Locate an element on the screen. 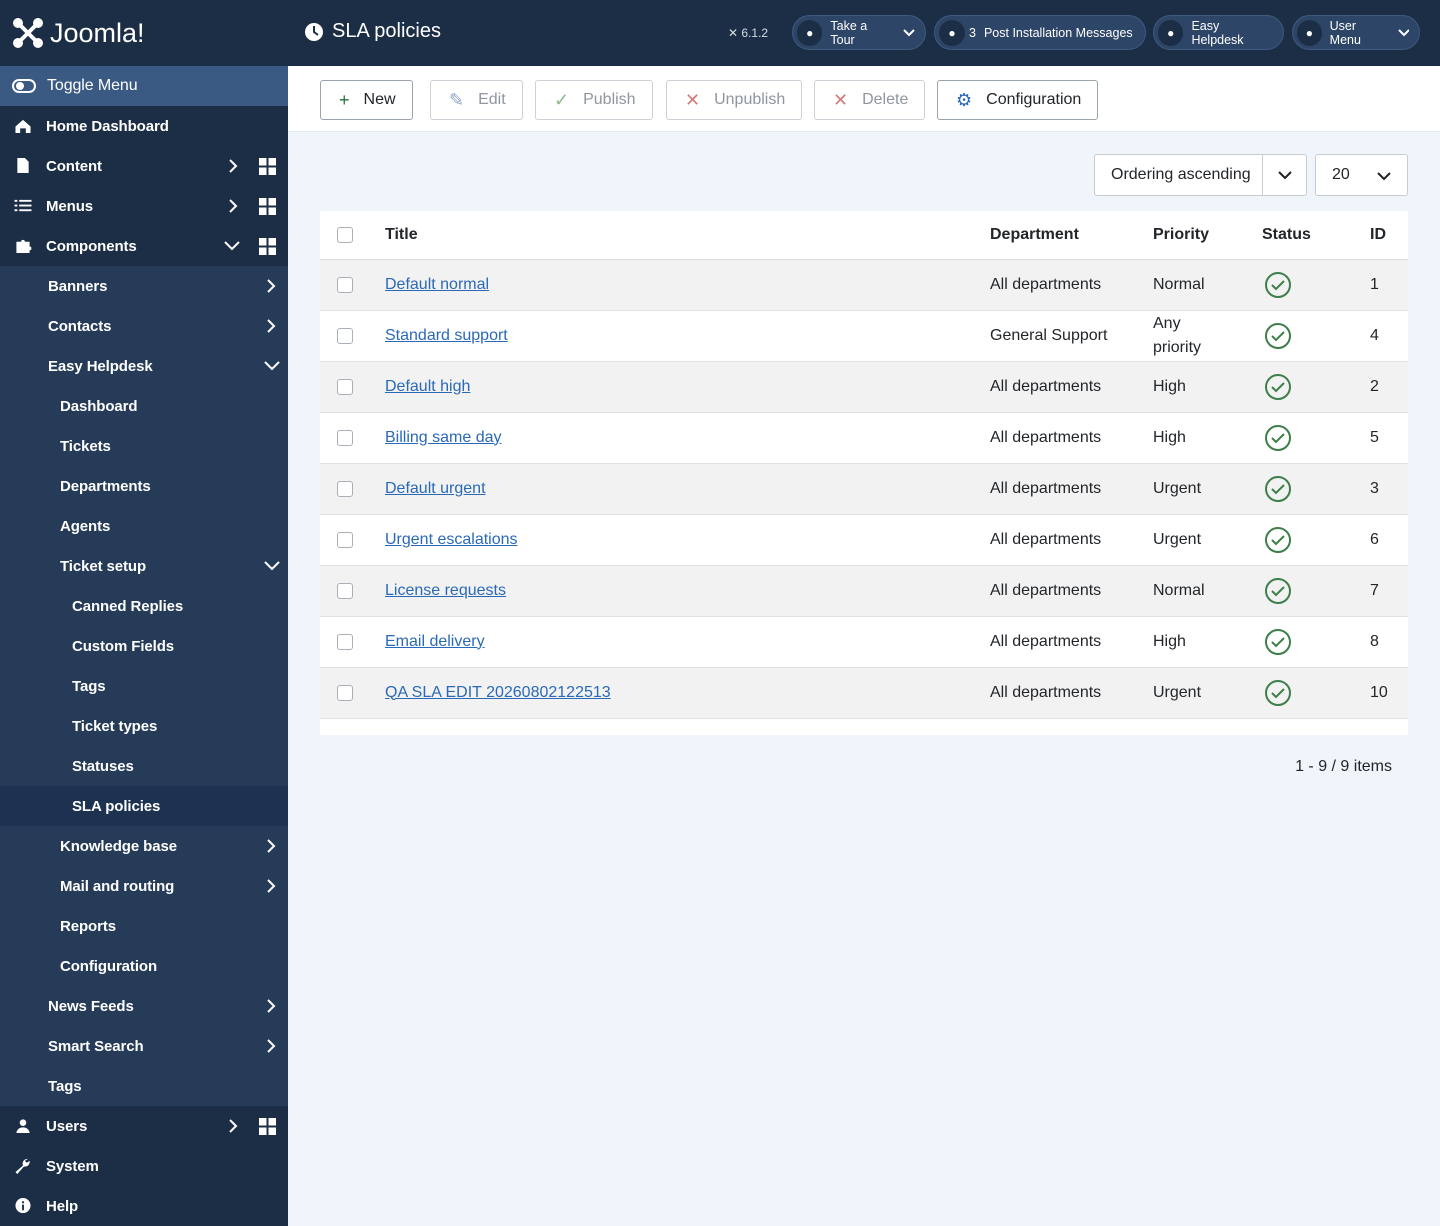 This screenshot has width=1440, height=1226. title-cell: Email delivery is located at coordinates (686, 642).